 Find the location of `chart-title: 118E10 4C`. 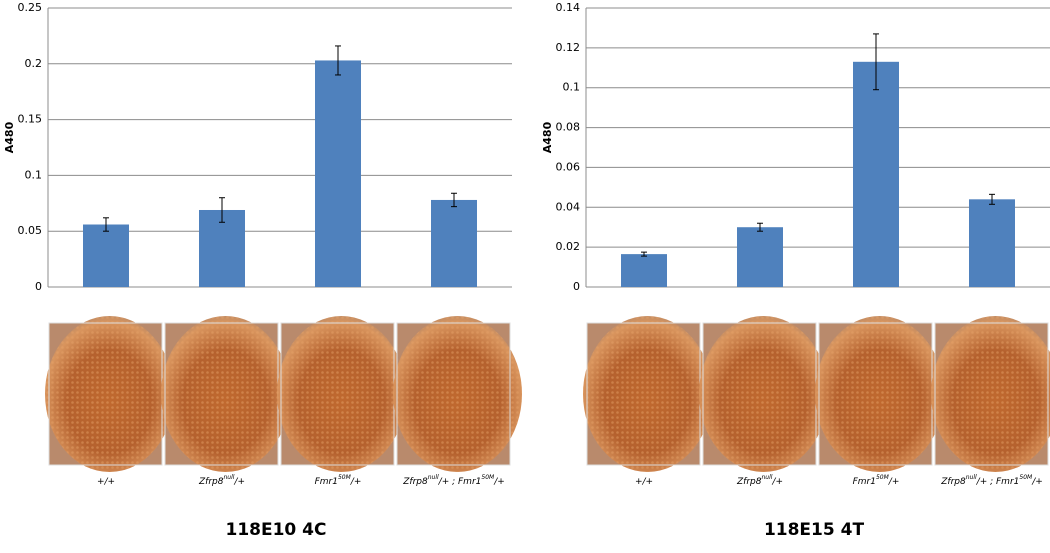

chart-title: 118E10 4C is located at coordinates (276, 530).